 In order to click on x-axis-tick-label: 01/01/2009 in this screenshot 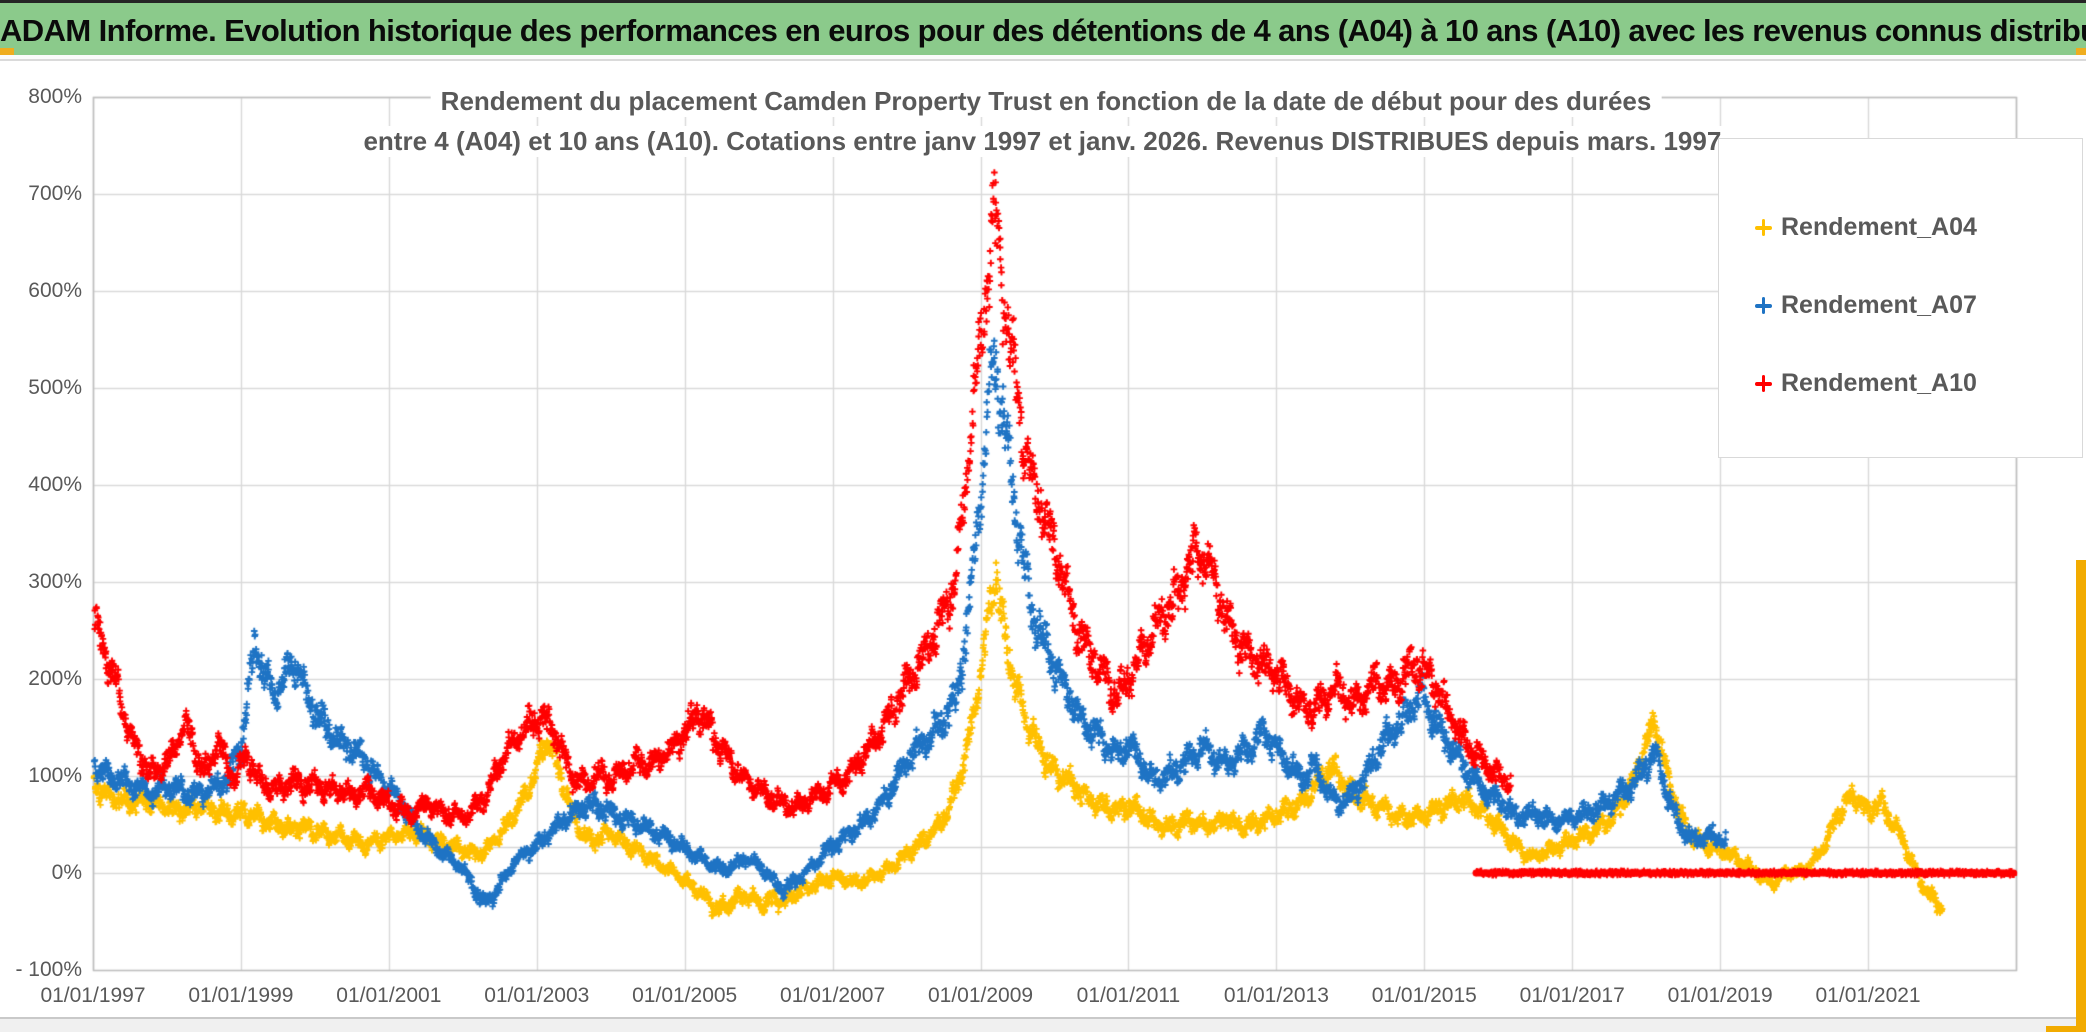, I will do `click(980, 995)`.